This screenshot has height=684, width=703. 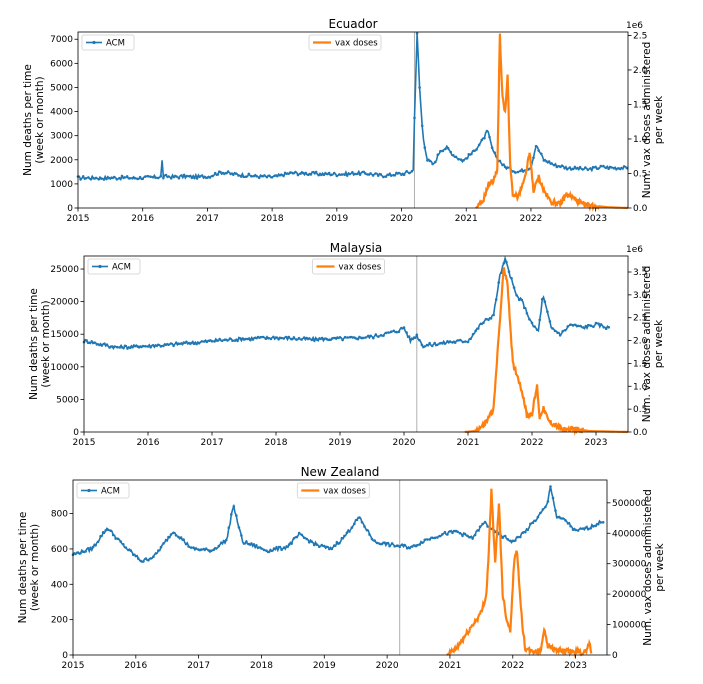 What do you see at coordinates (640, 209) in the screenshot?
I see `y2-tick-label: 0.0` at bounding box center [640, 209].